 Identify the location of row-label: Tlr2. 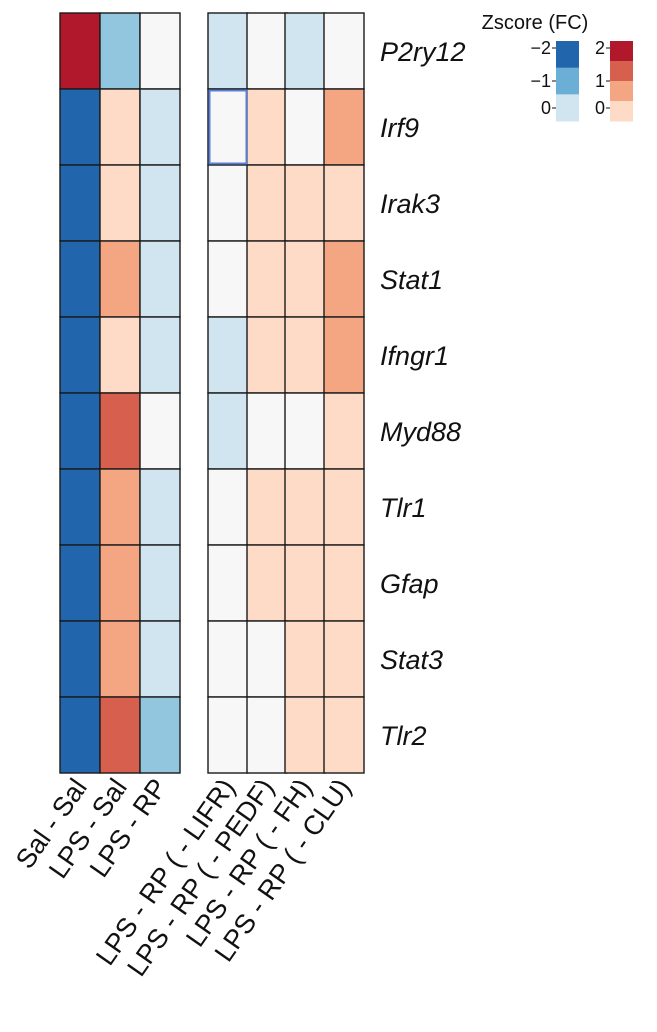
(403, 736).